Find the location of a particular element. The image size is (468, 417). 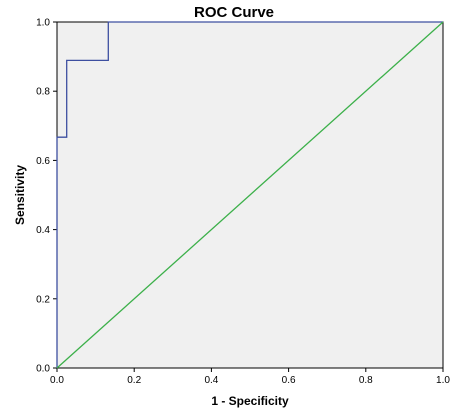

chart-title: ROC Curve is located at coordinates (234, 12).